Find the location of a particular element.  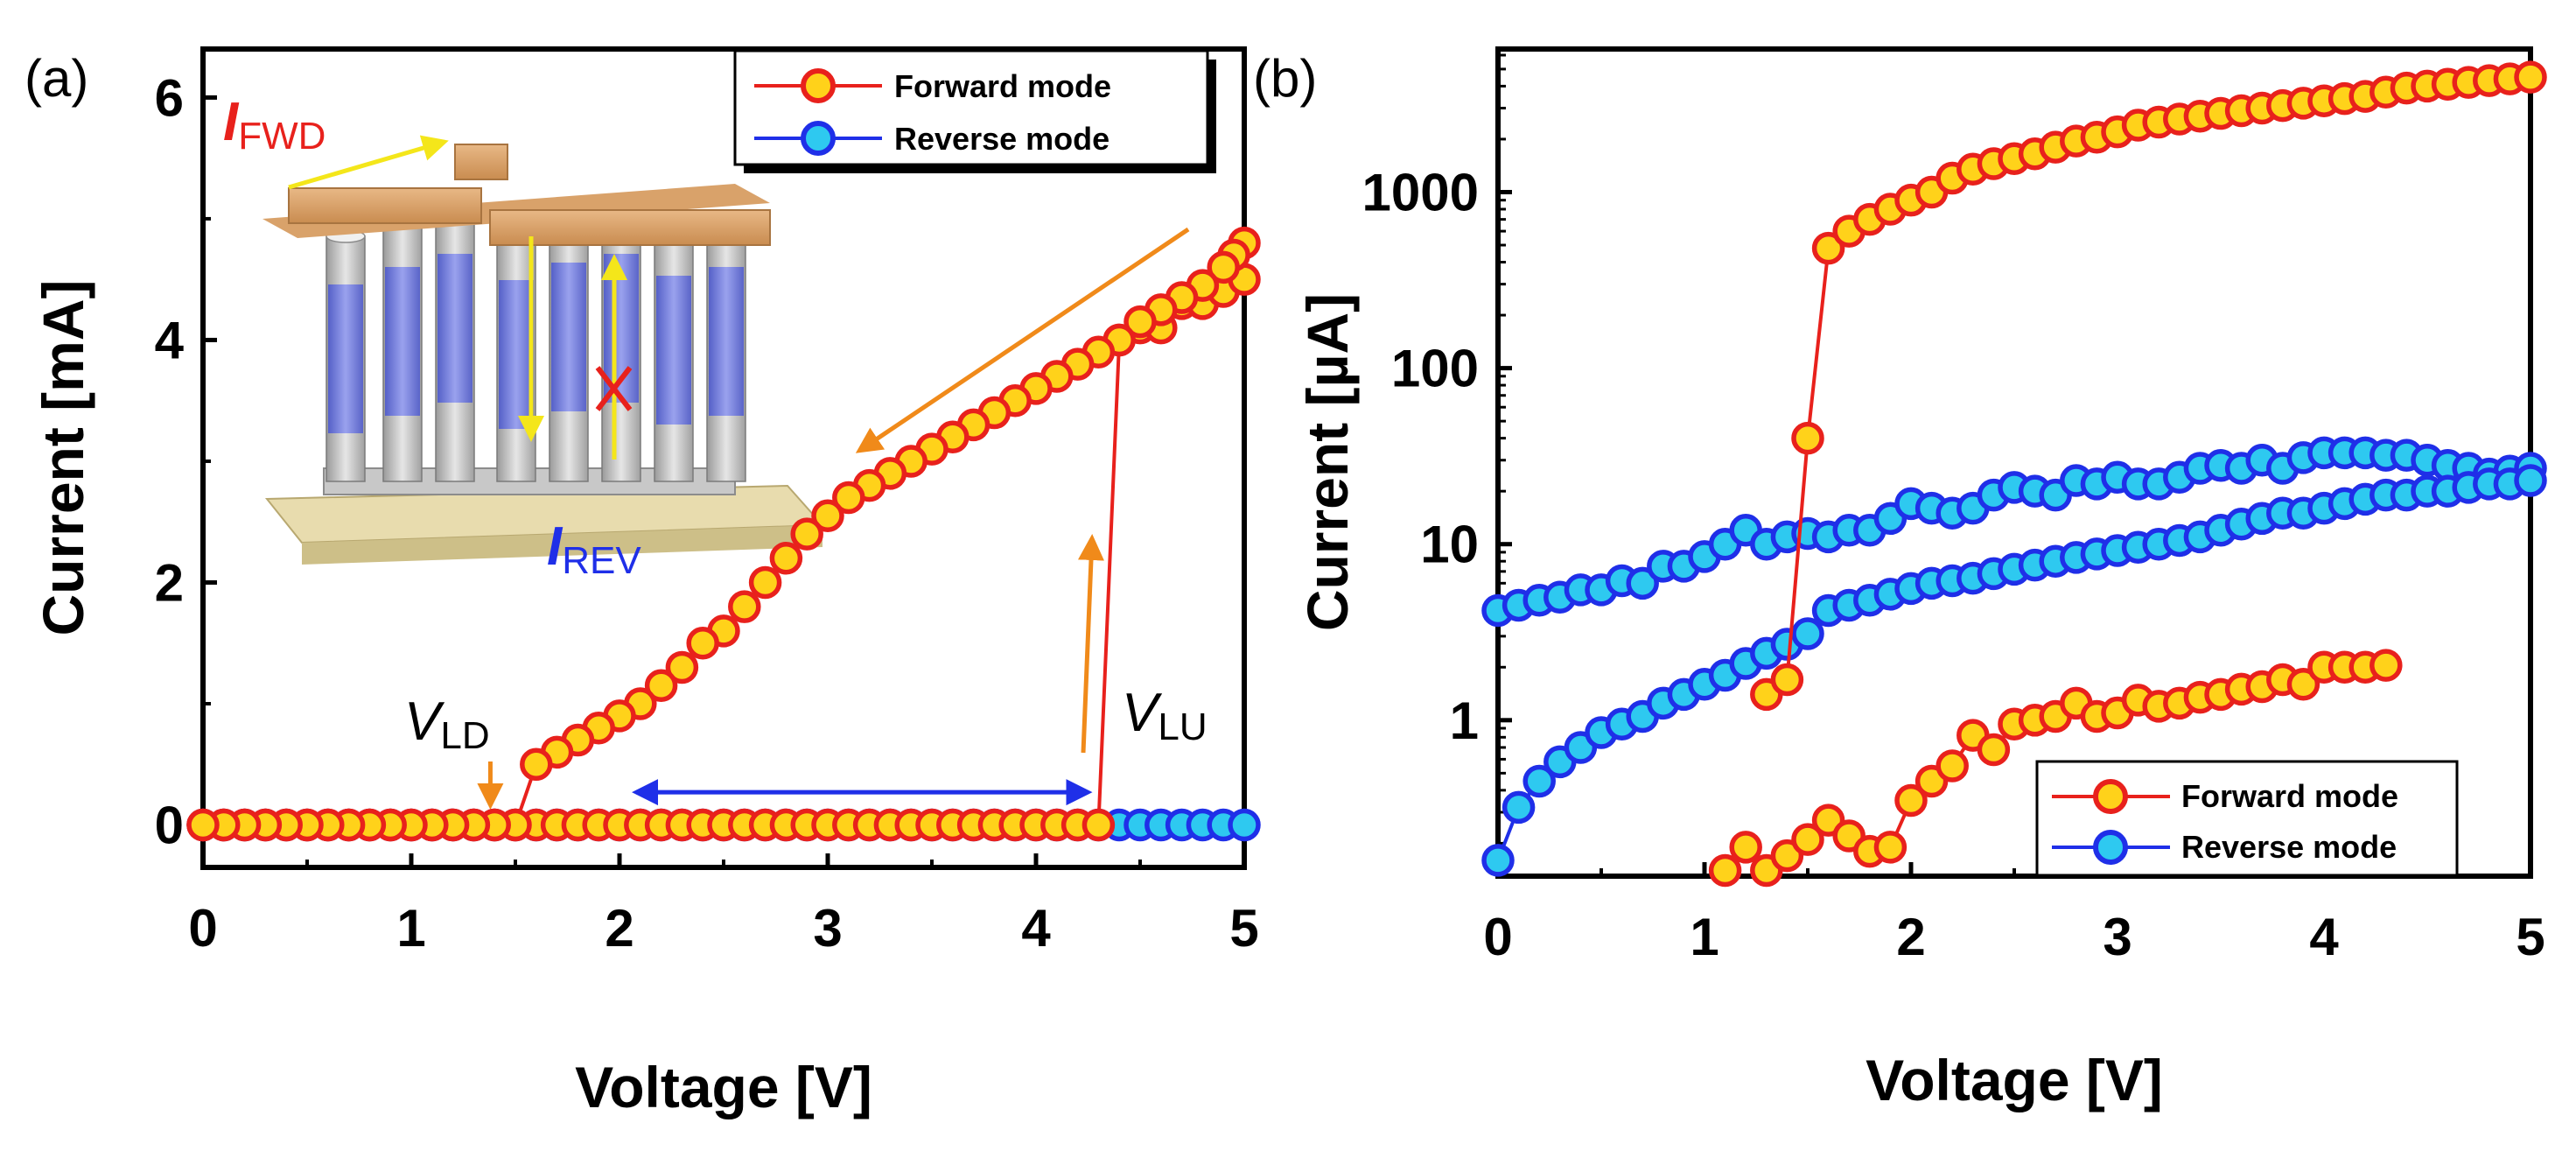

panel-a-x-axis-label: Voltage [V] is located at coordinates (723, 1087).